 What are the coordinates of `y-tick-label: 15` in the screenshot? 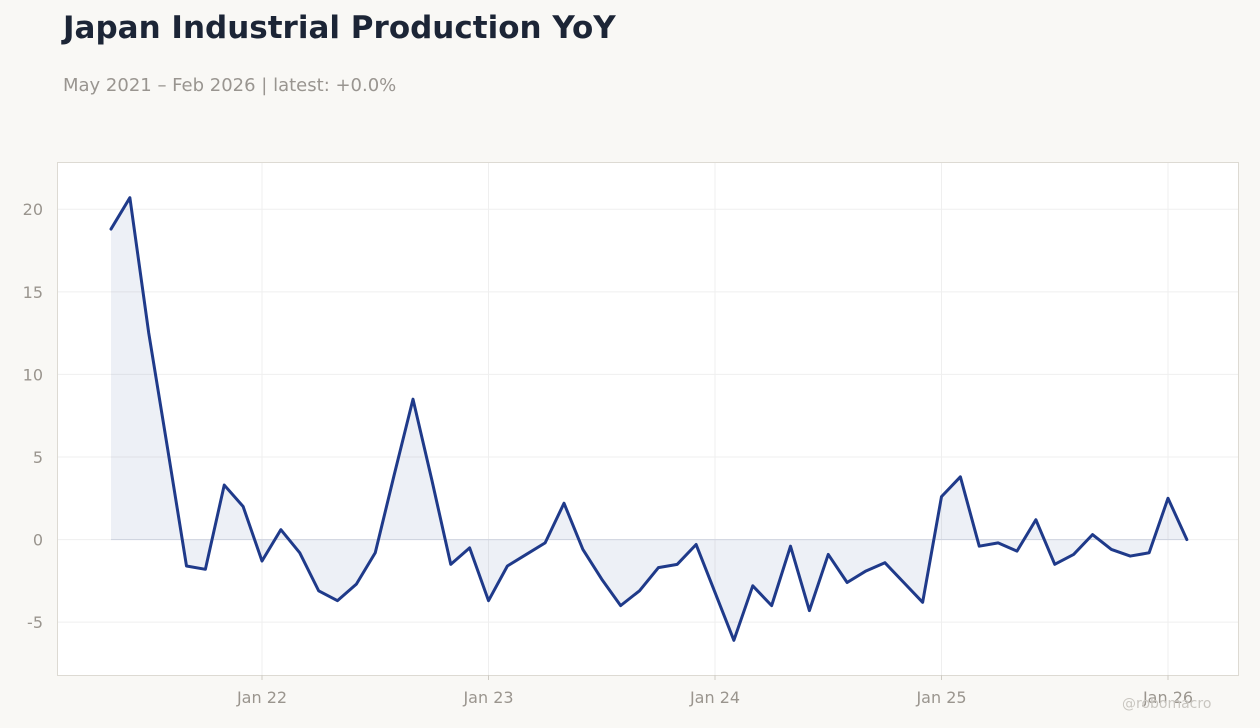 It's located at (33, 292).